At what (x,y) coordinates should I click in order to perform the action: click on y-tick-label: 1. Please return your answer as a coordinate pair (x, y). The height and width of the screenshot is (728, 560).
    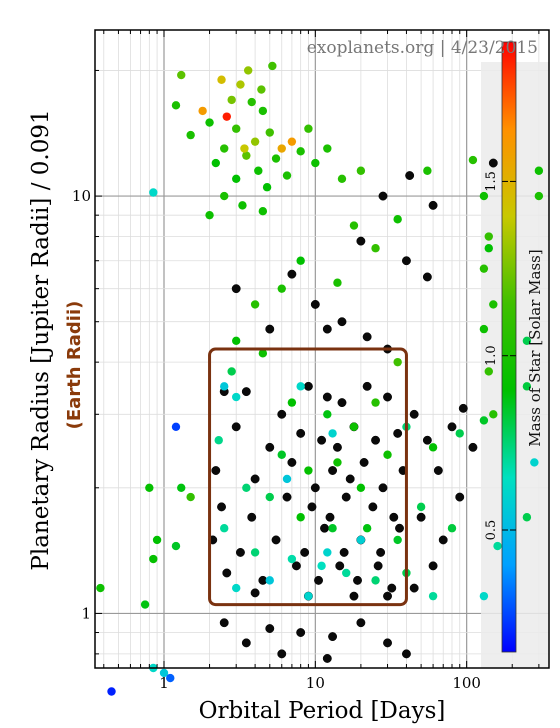
    Looking at the image, I should click on (86, 613).